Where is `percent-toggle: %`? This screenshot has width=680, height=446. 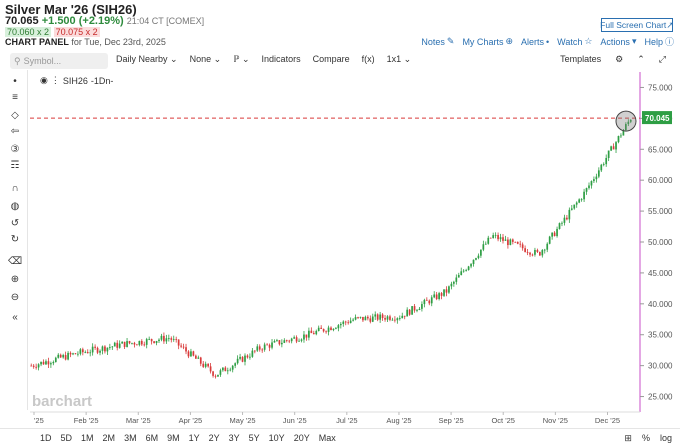
percent-toggle: % is located at coordinates (645, 438).